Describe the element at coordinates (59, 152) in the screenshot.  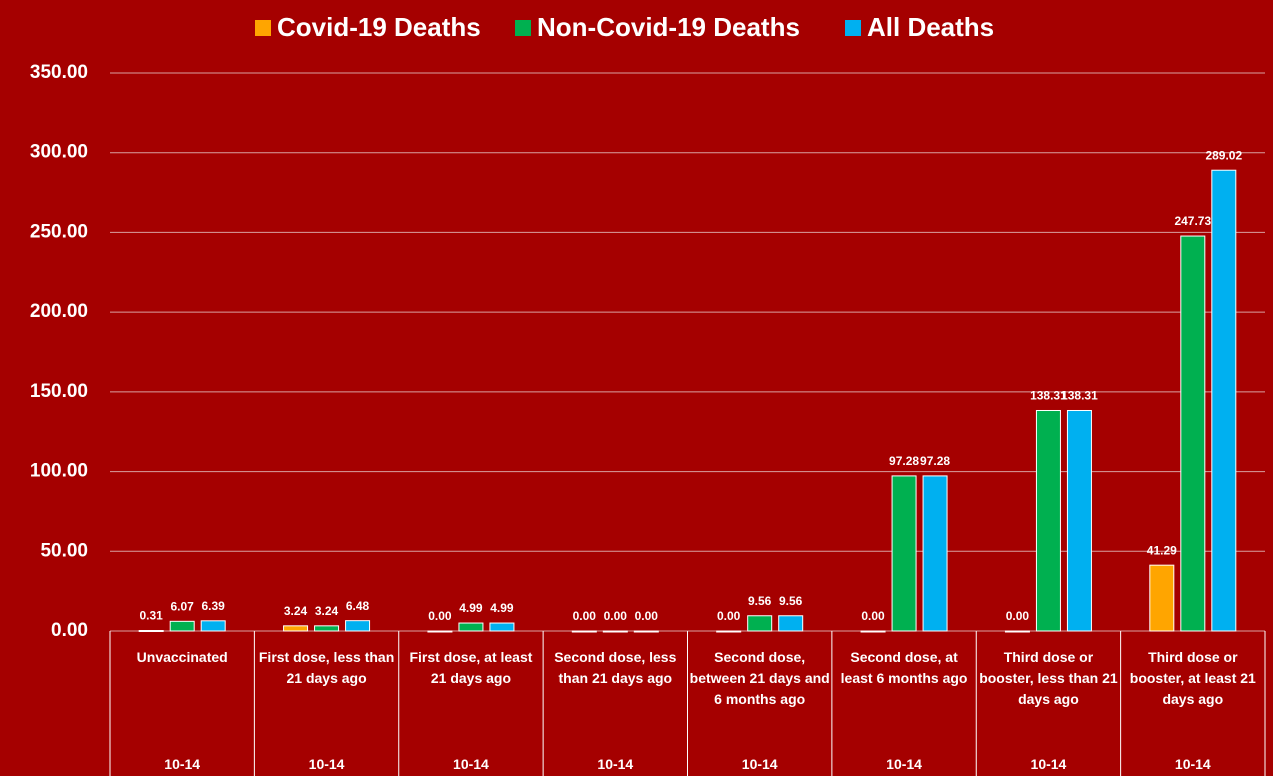
I see `y-tick-label: 300.00` at that location.